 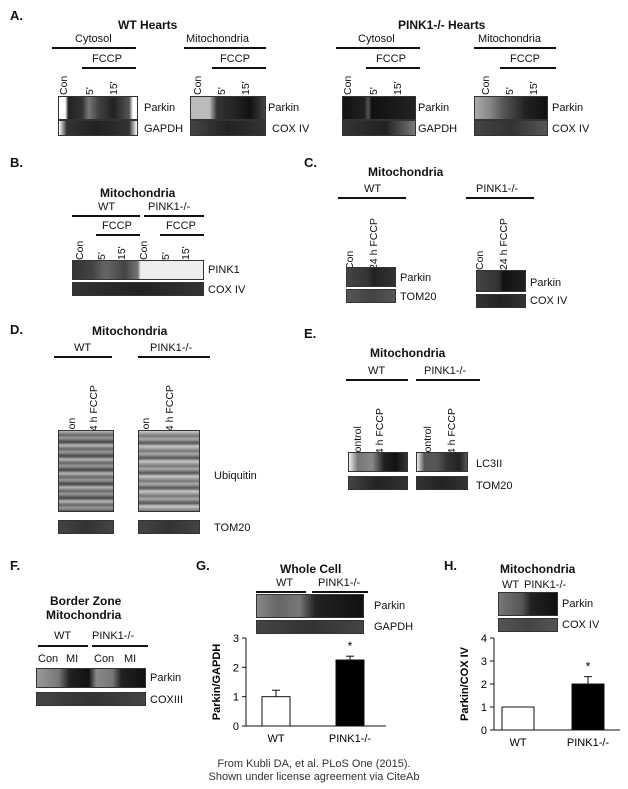 What do you see at coordinates (484, 708) in the screenshot?
I see `y-tick-label: 1` at bounding box center [484, 708].